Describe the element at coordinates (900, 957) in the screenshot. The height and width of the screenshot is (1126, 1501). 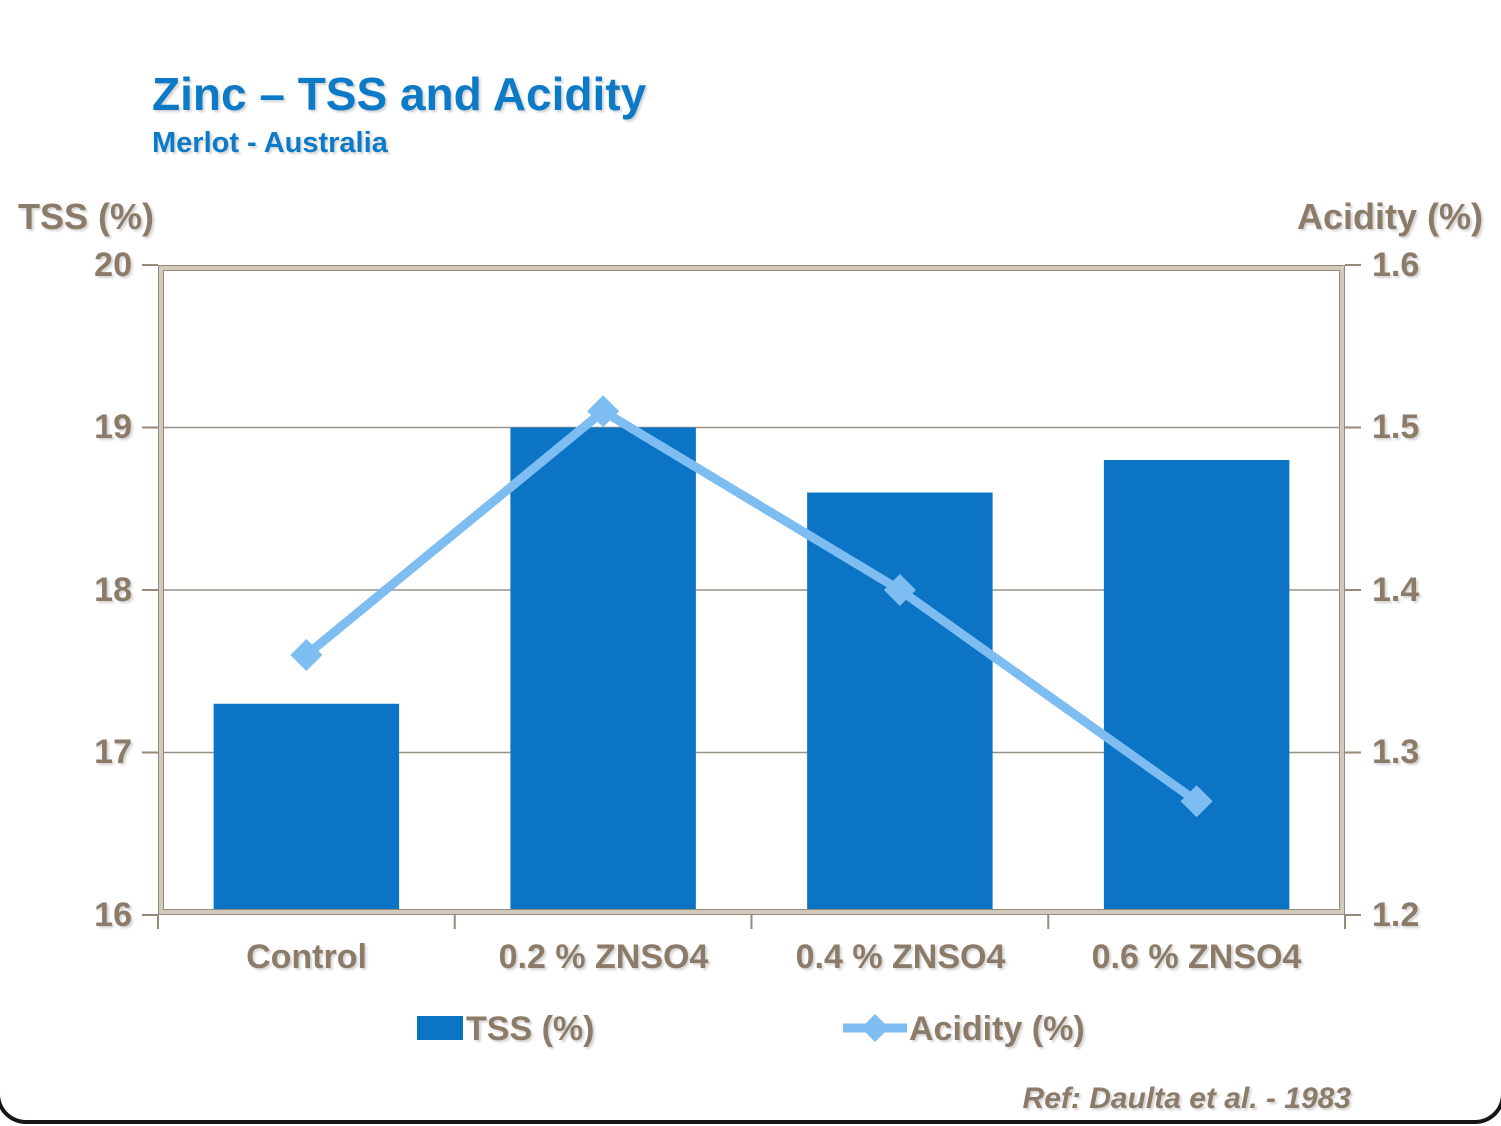
I see `category-label-0-4: 0.4 % ZNSO4` at that location.